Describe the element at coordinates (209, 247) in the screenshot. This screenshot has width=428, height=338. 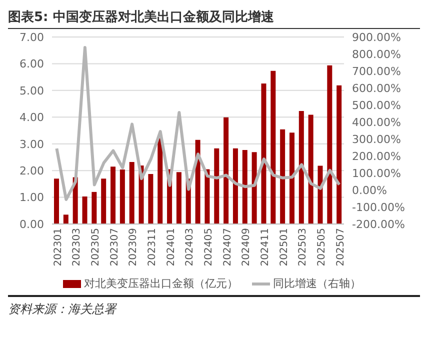
I see `x-tick-label: 202405` at that location.